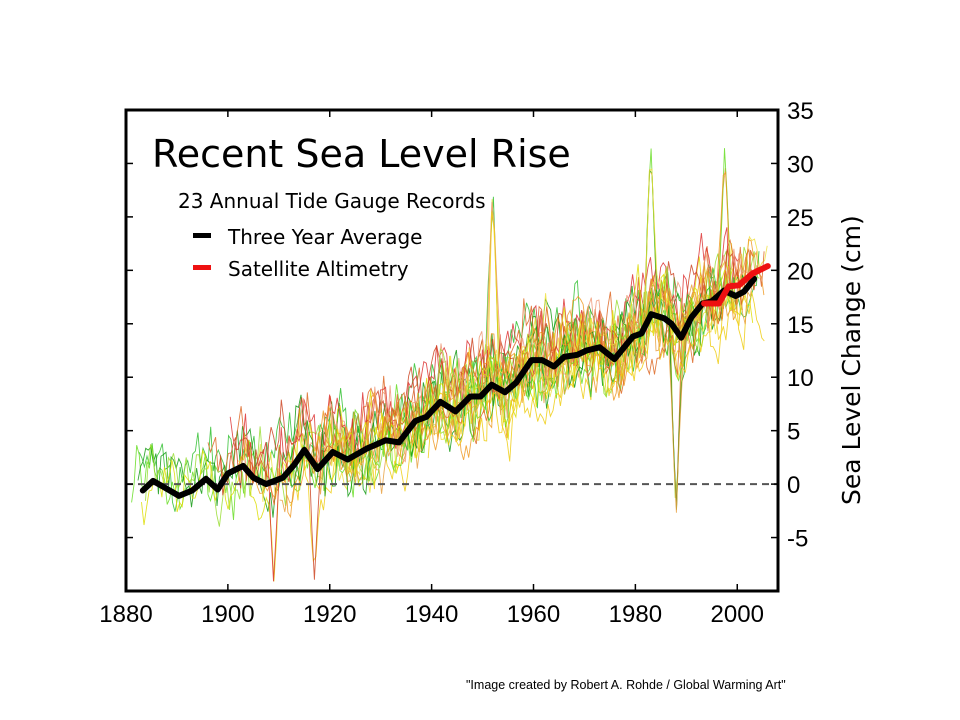 Image resolution: width=960 pixels, height=720 pixels. What do you see at coordinates (533, 614) in the screenshot?
I see `x-tick-label: 1960` at bounding box center [533, 614].